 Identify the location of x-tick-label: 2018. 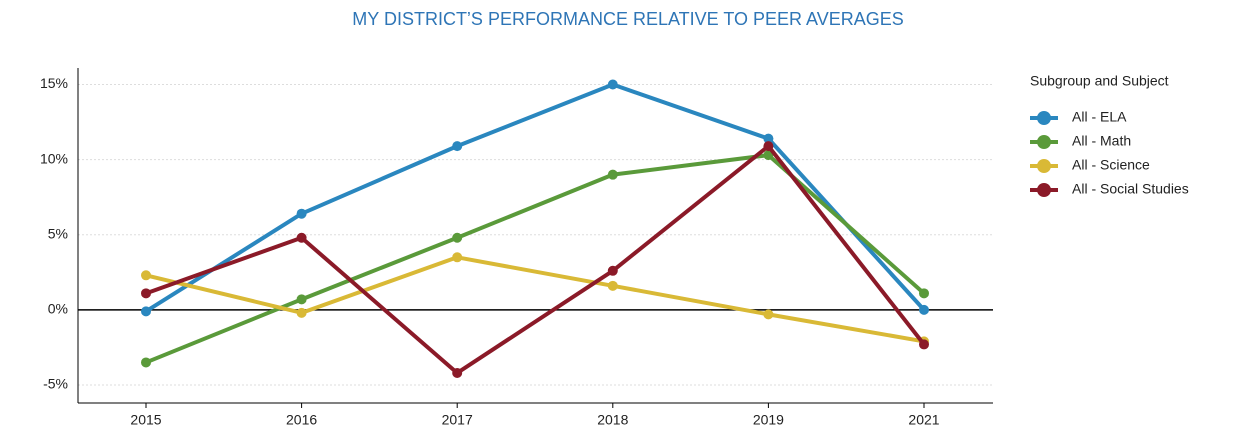
(612, 420).